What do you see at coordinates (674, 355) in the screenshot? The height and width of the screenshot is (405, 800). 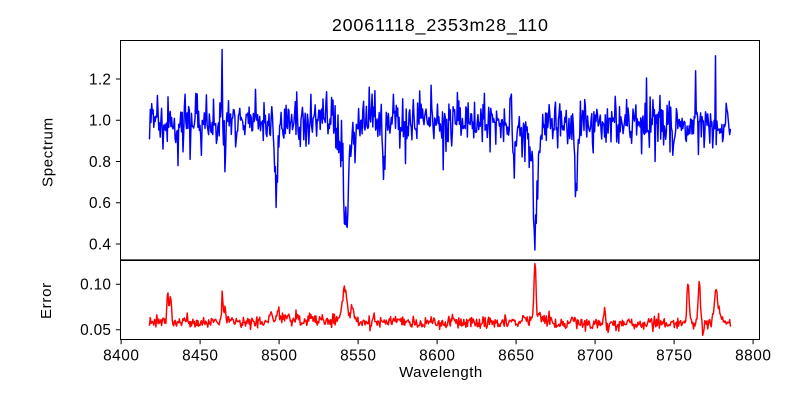 I see `svg-text: 8750` at bounding box center [674, 355].